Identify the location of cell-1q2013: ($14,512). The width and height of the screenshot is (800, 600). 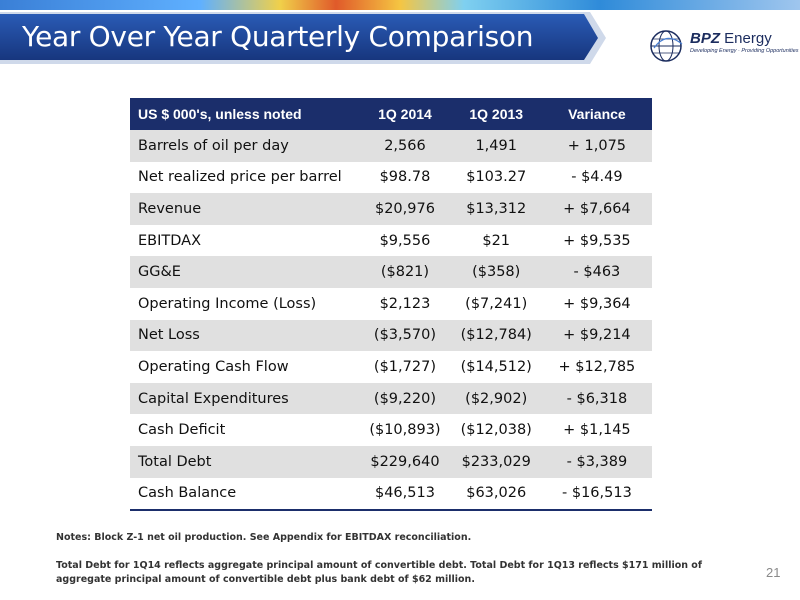
(496, 366).